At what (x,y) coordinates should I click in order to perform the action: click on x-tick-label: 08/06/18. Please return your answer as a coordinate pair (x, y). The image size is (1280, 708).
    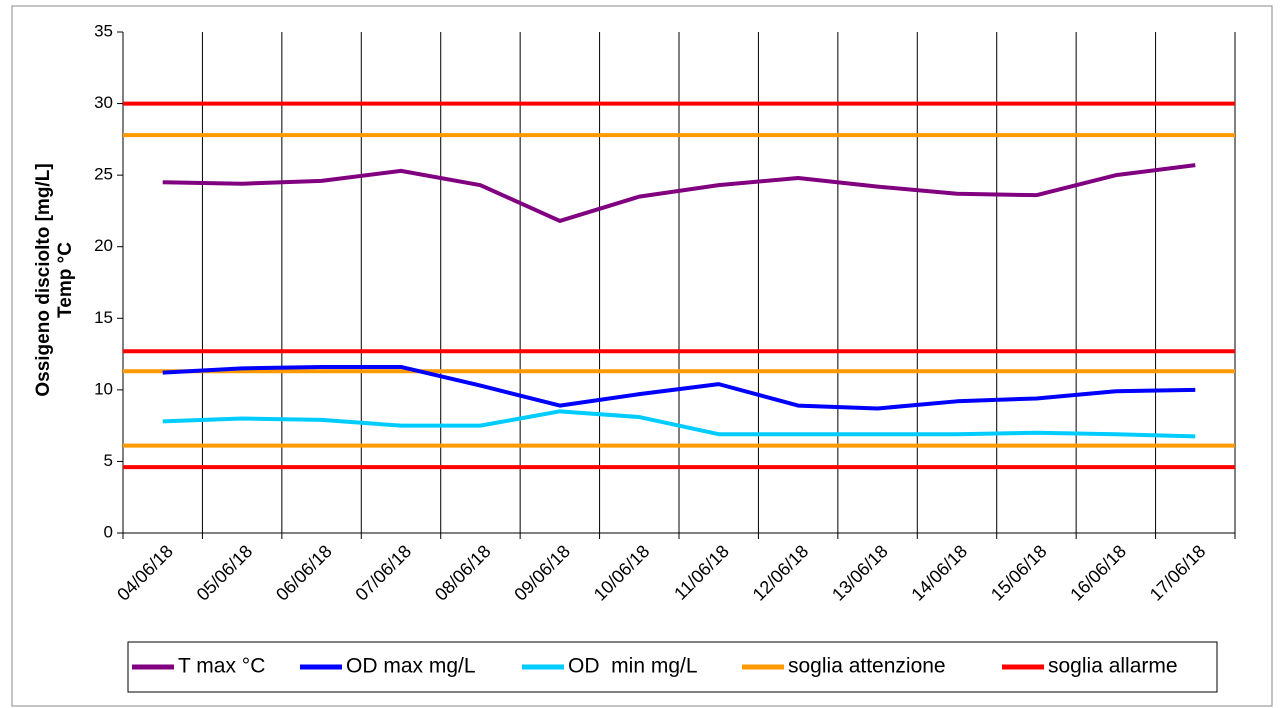
    Looking at the image, I should click on (463, 573).